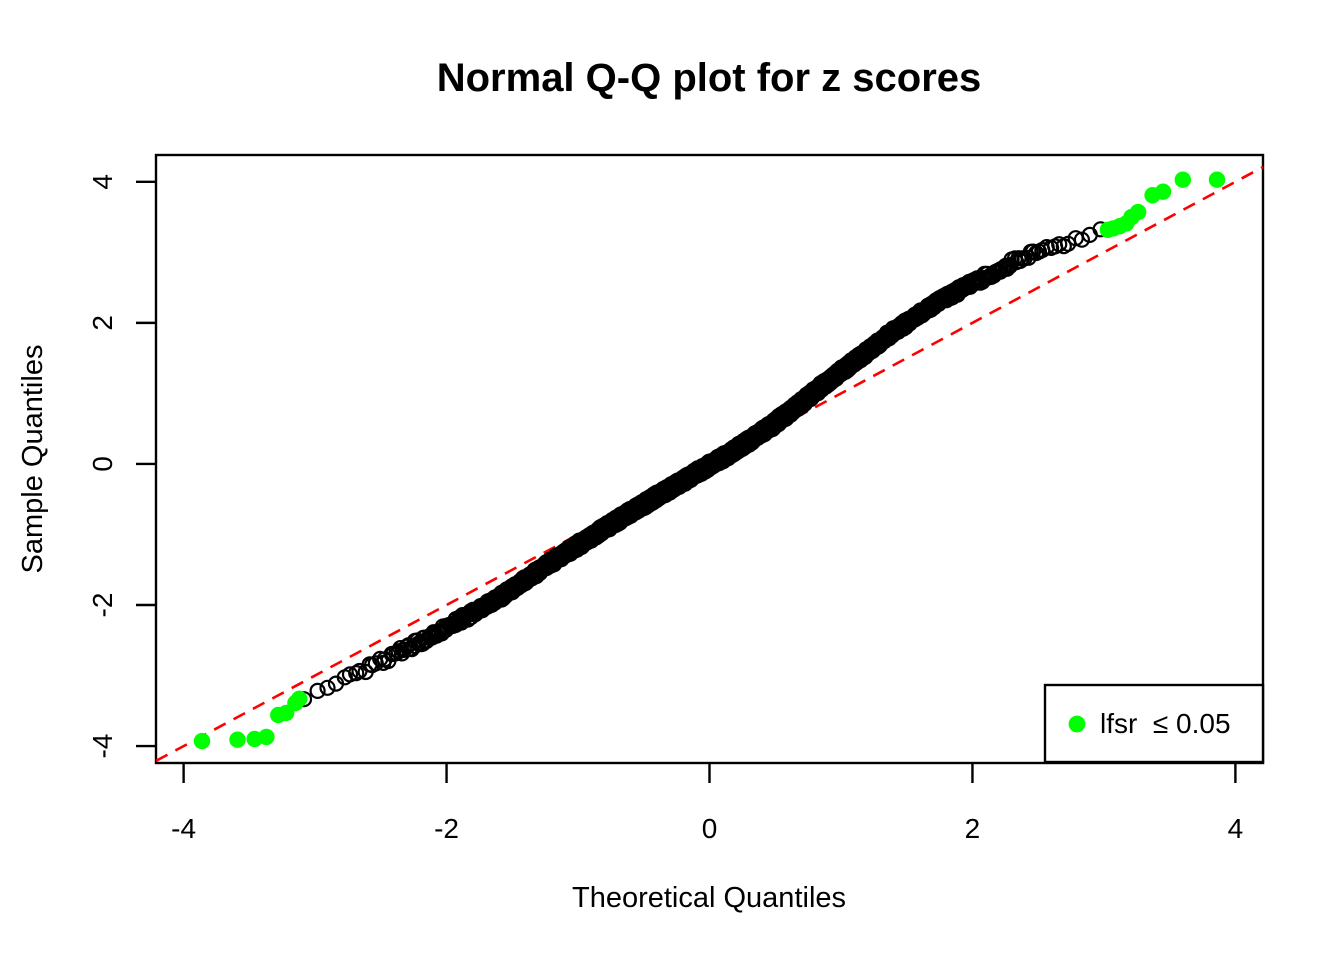 Image resolution: width=1344 pixels, height=960 pixels. I want to click on x-axis-ticks: -4 -2 0 2 4, so click(707, 803).